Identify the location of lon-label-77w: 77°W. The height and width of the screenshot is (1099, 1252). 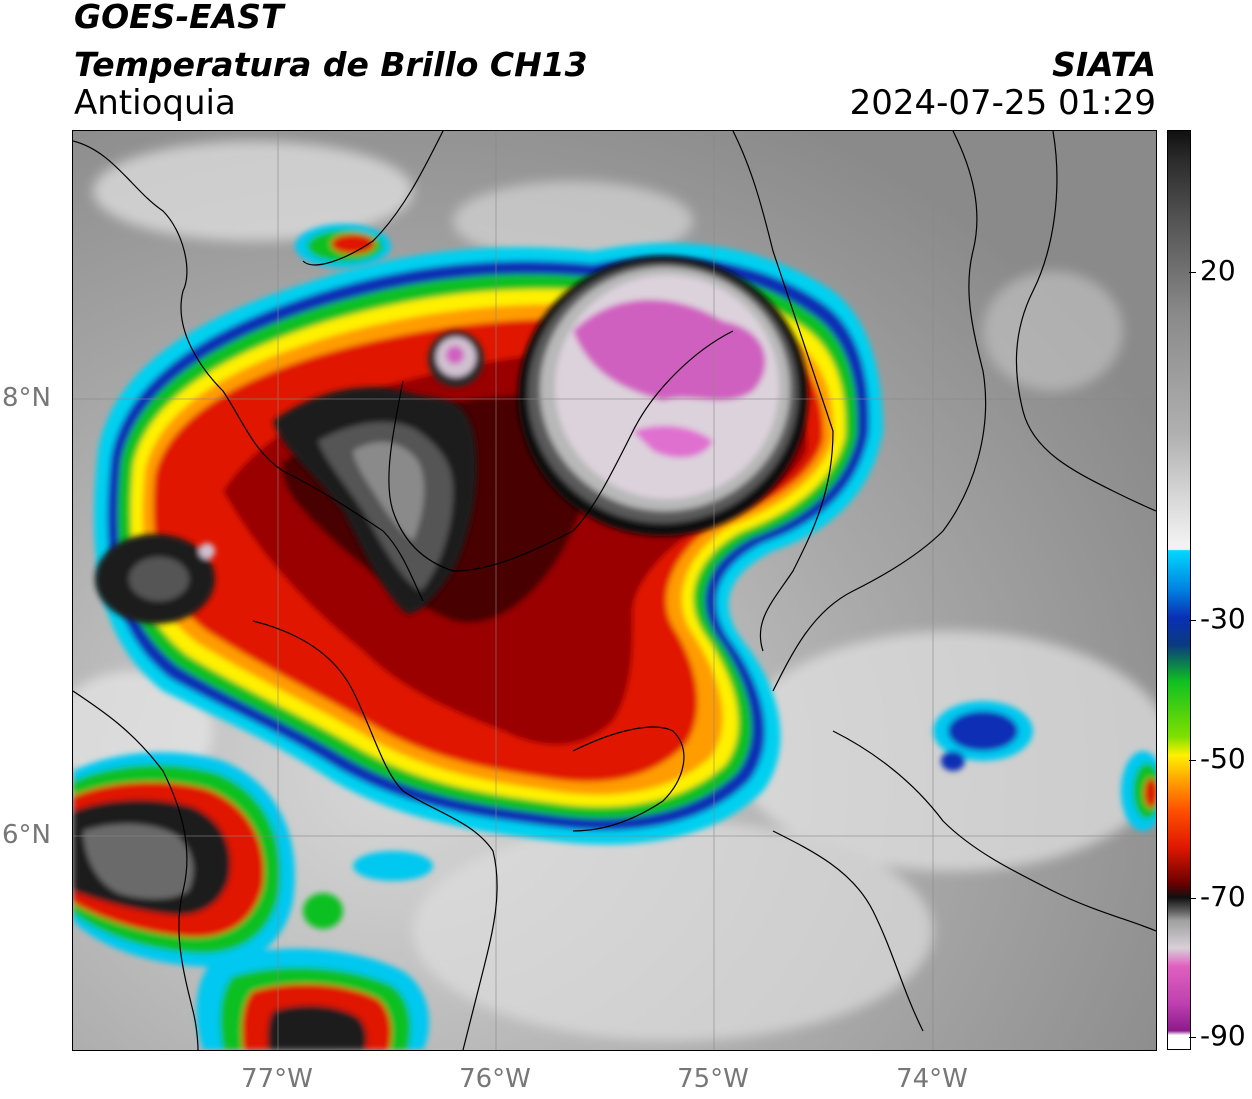
(277, 1079).